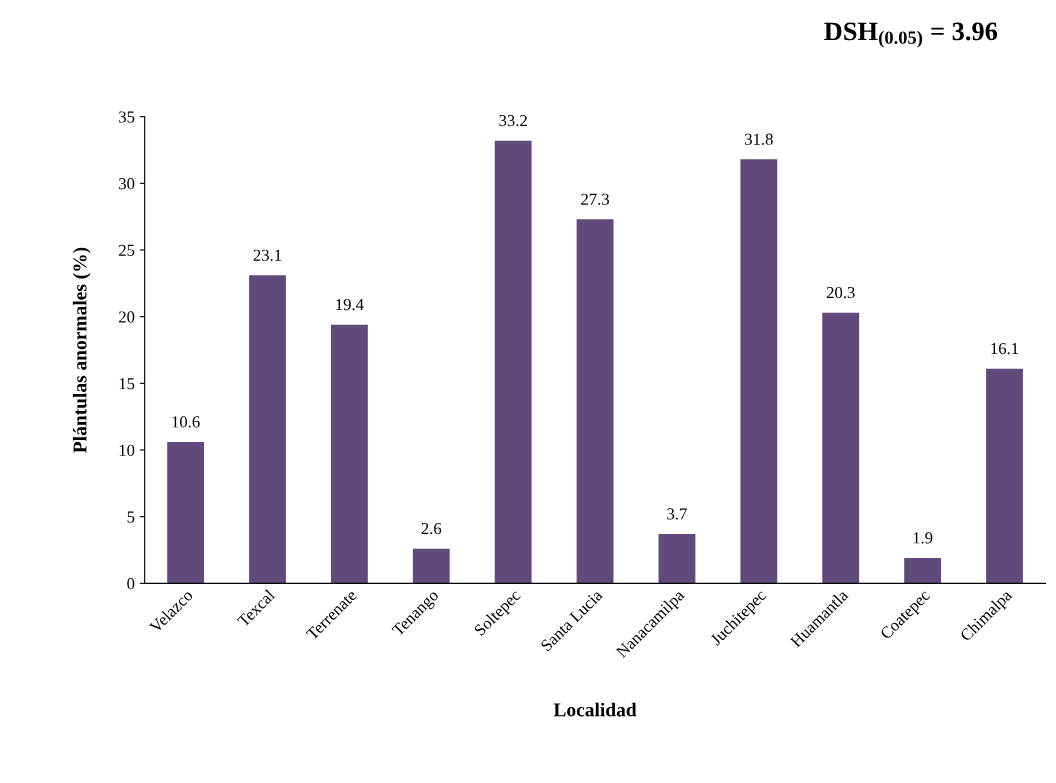  What do you see at coordinates (131, 584) in the screenshot?
I see `y-tick-label: 0` at bounding box center [131, 584].